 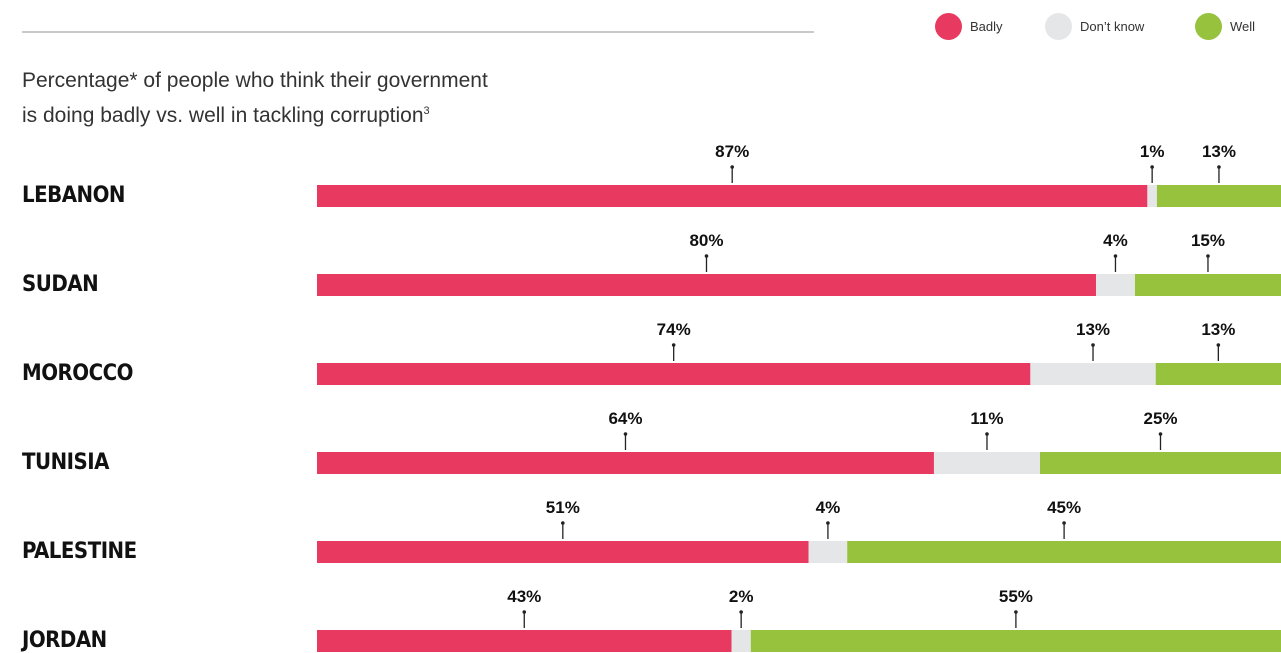 What do you see at coordinates (986, 26) in the screenshot?
I see `legend-label-badly: Badly` at bounding box center [986, 26].